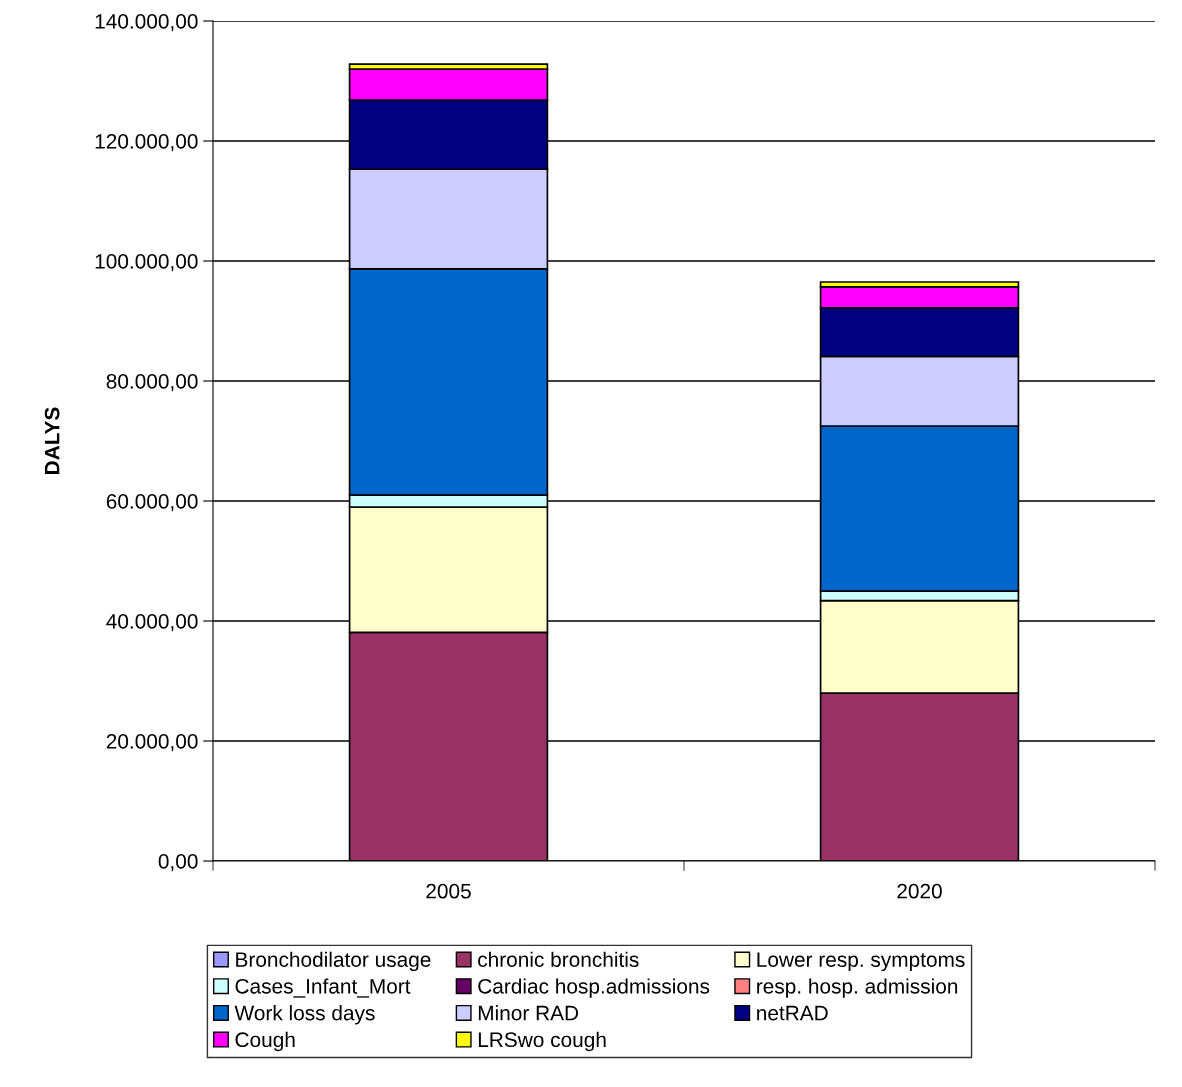  What do you see at coordinates (448, 891) in the screenshot?
I see `x-tick-label: 2005` at bounding box center [448, 891].